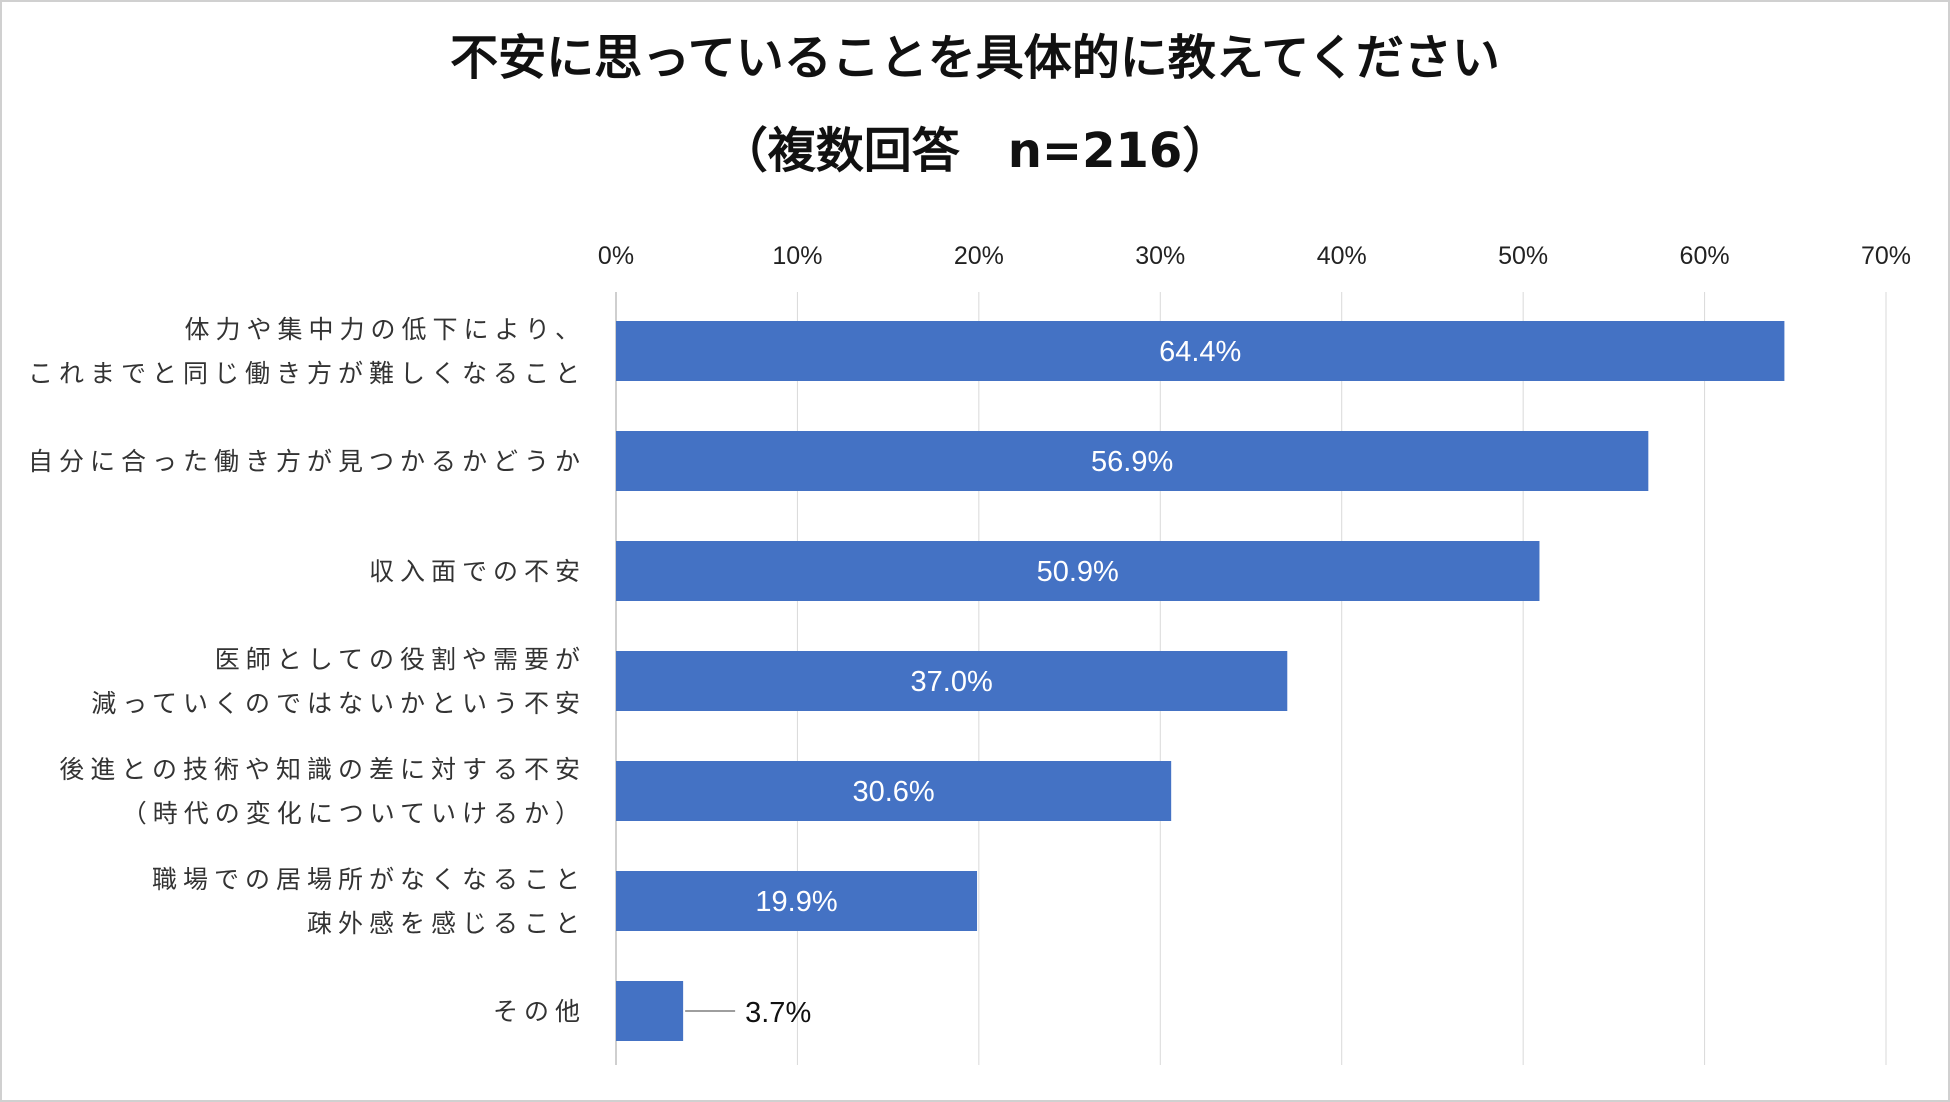 This screenshot has width=1950, height=1102. I want to click on x-tick-label: 40%, so click(1342, 256).